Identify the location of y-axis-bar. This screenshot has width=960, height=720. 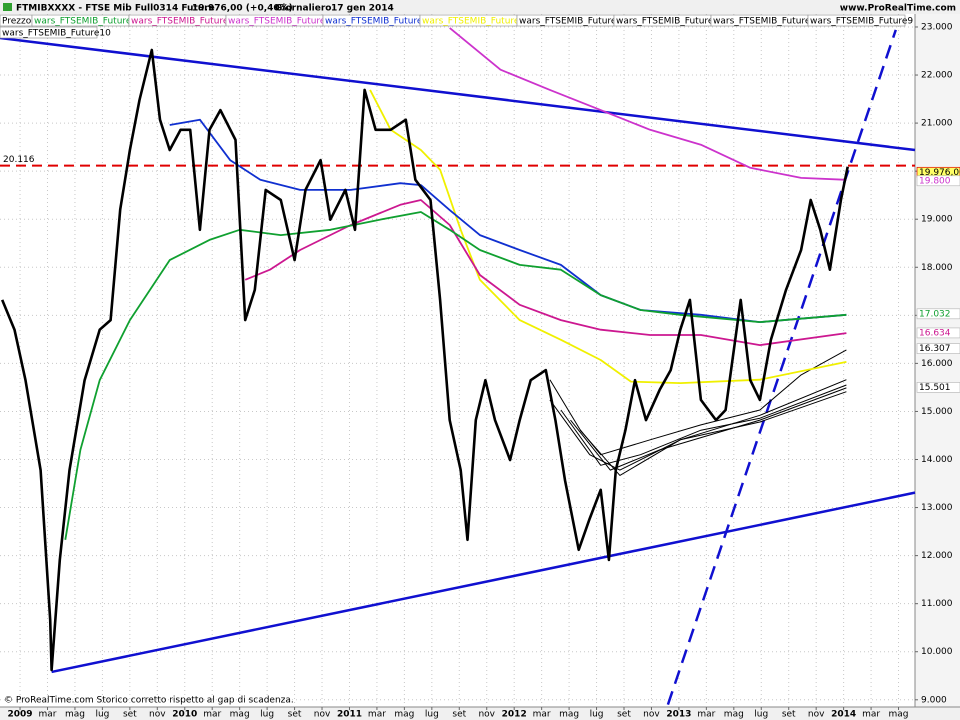
(937, 360).